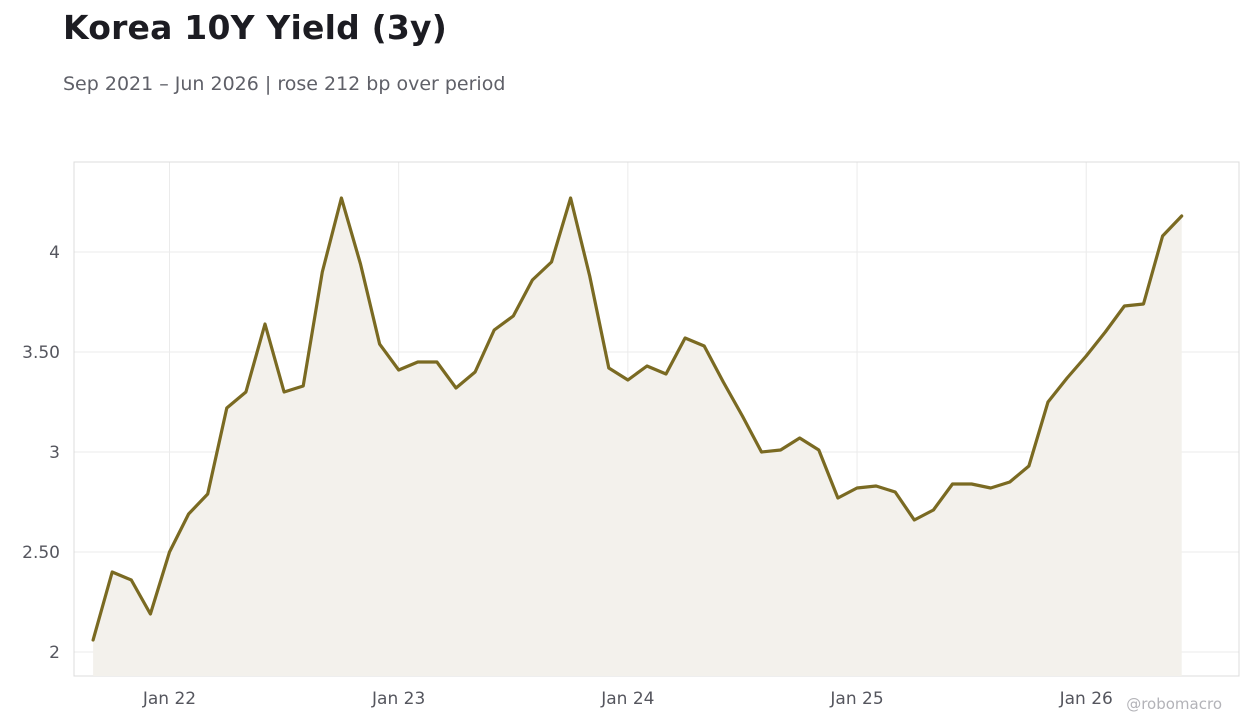  I want to click on x-axis-ticks: Jan 22 Jan 23 Jan 24 Jan 25 Jan 26, so click(627, 699).